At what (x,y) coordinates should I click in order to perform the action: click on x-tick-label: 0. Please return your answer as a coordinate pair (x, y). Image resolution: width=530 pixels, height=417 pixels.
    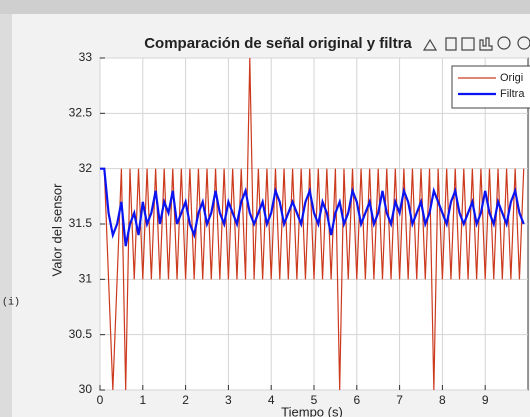
    Looking at the image, I should click on (100, 400).